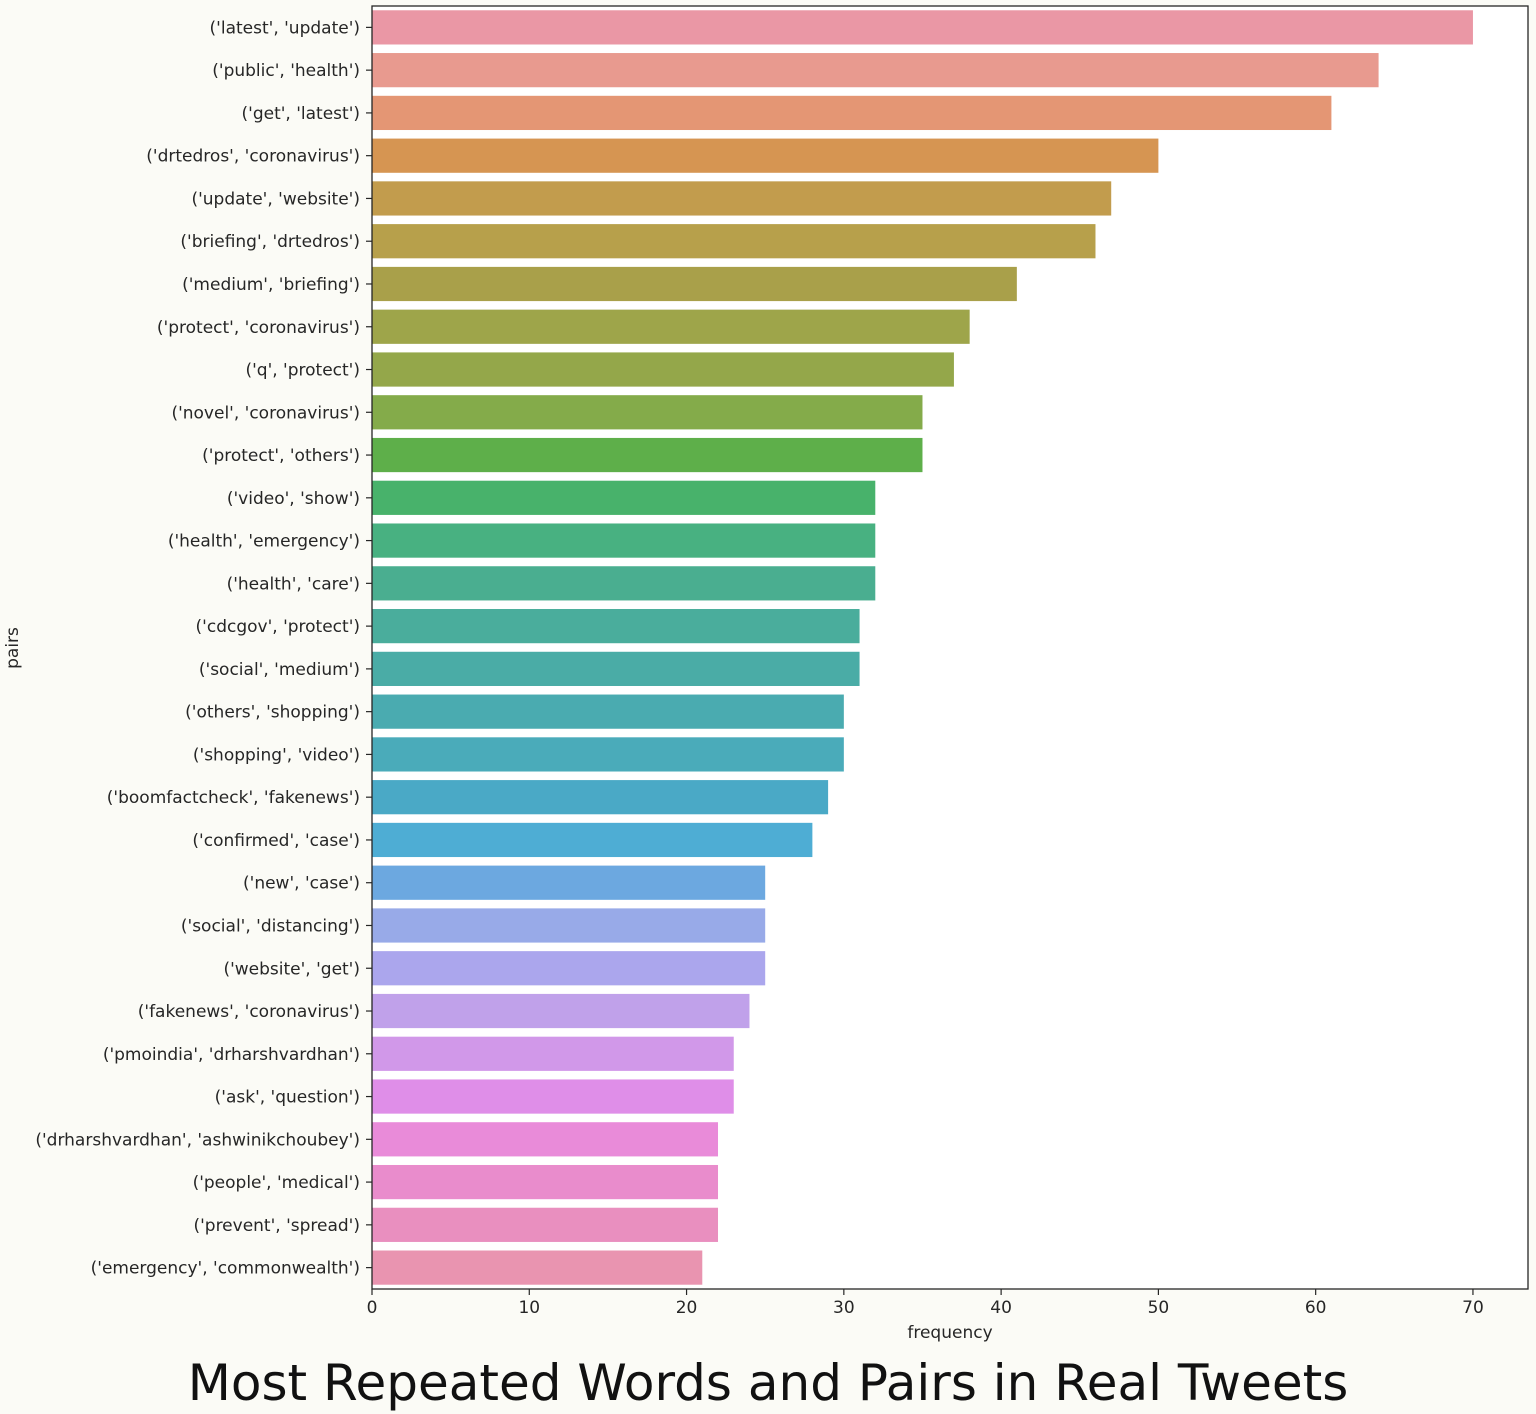  I want to click on y-tick-label-1: ('public', 'health'), so click(286, 71).